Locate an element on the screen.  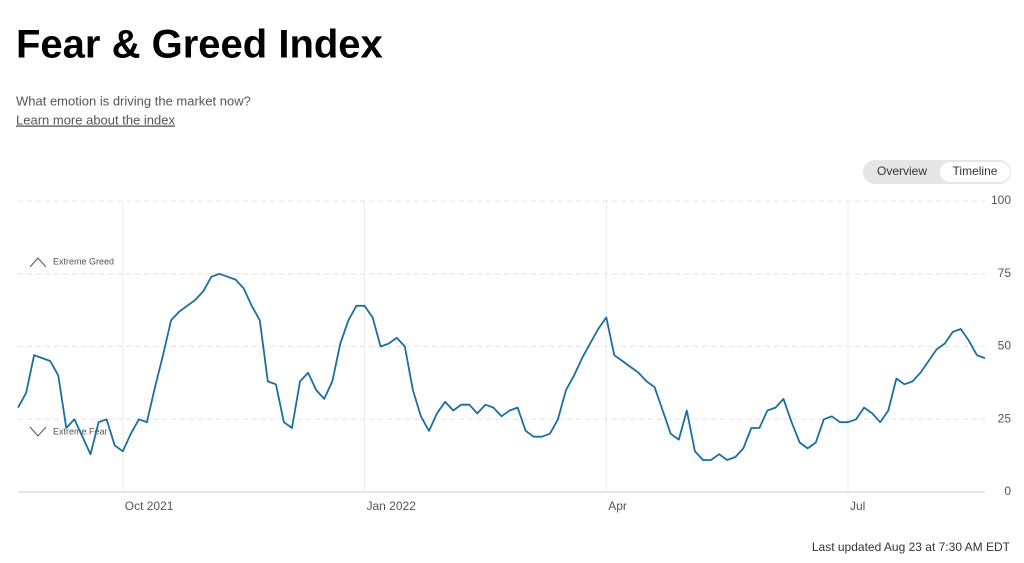
y-tick-label: 100 is located at coordinates (1001, 200).